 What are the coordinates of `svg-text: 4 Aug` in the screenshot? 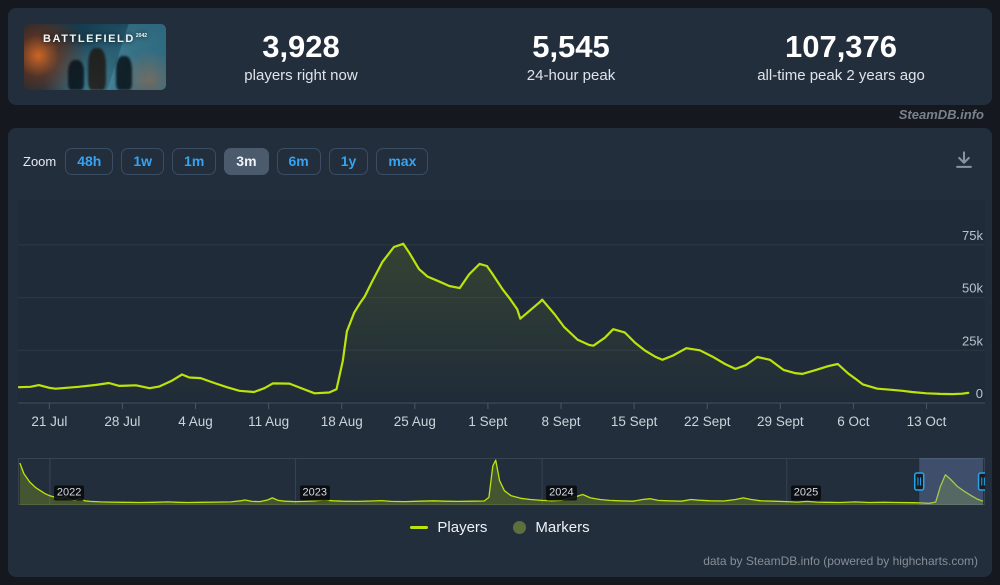 It's located at (195, 421).